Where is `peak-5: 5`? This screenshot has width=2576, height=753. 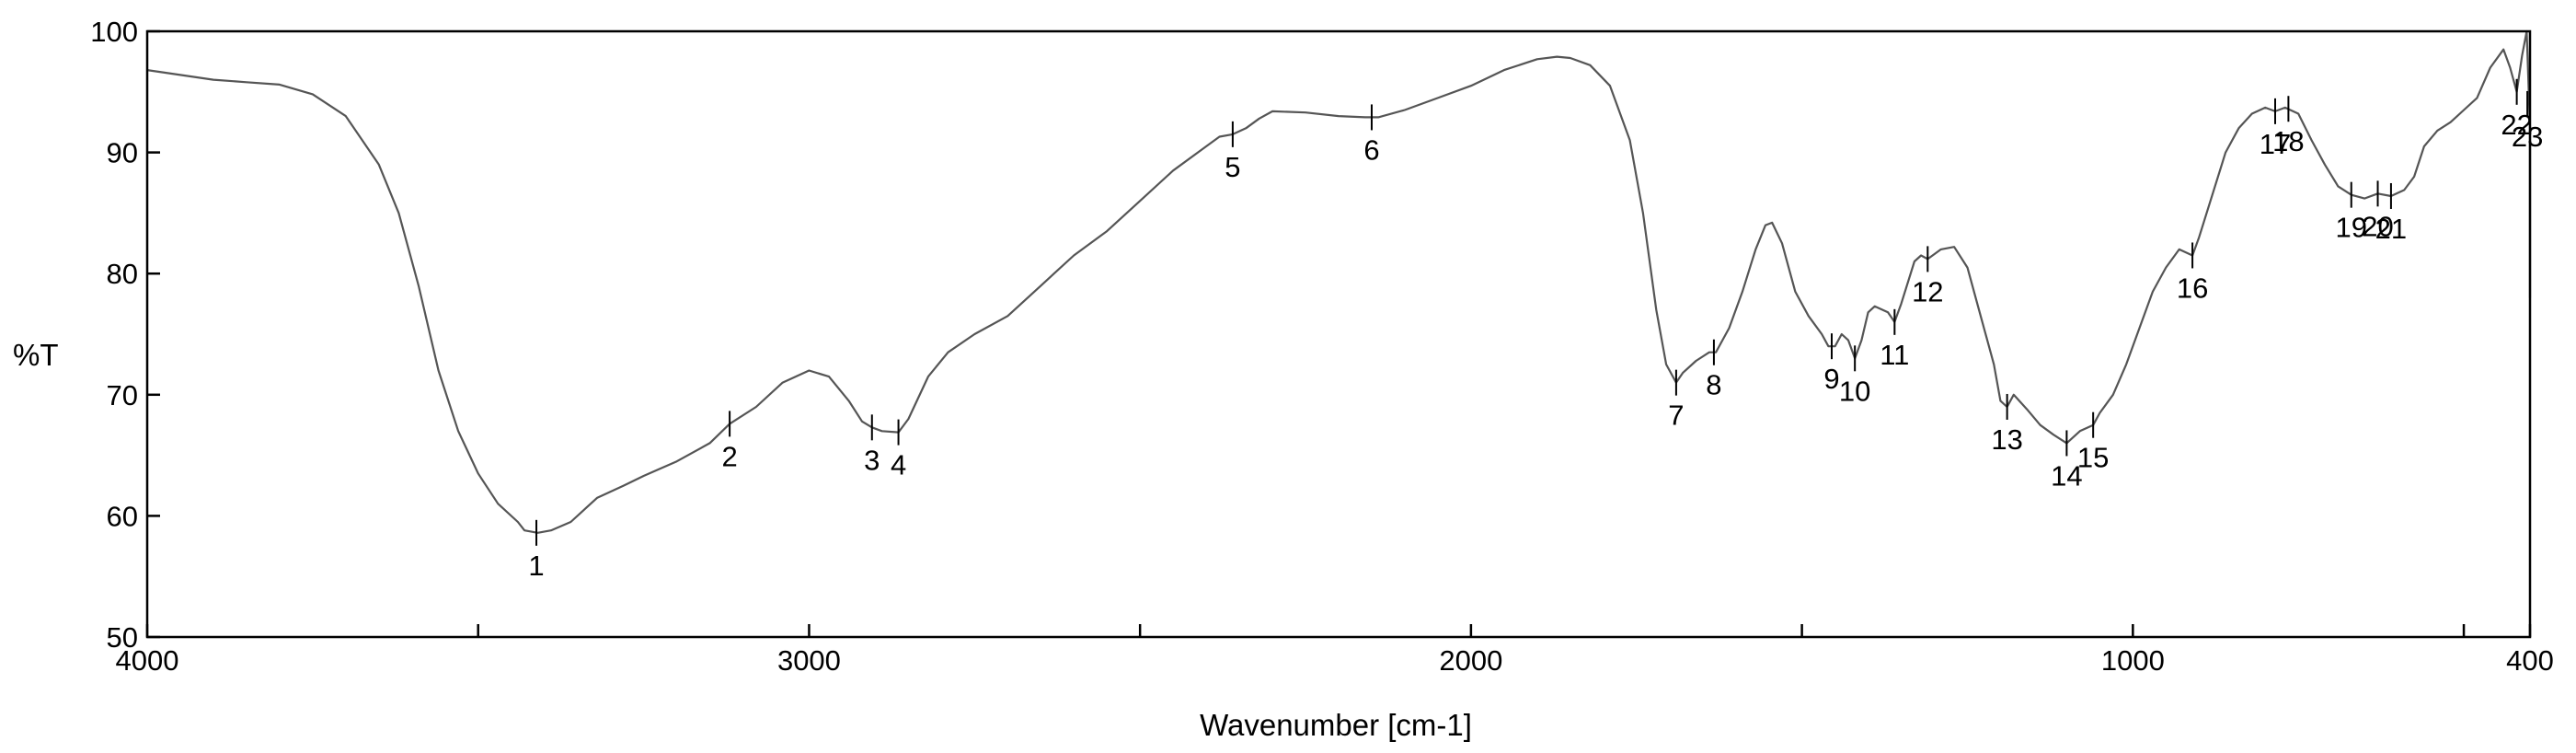 peak-5: 5 is located at coordinates (1233, 152).